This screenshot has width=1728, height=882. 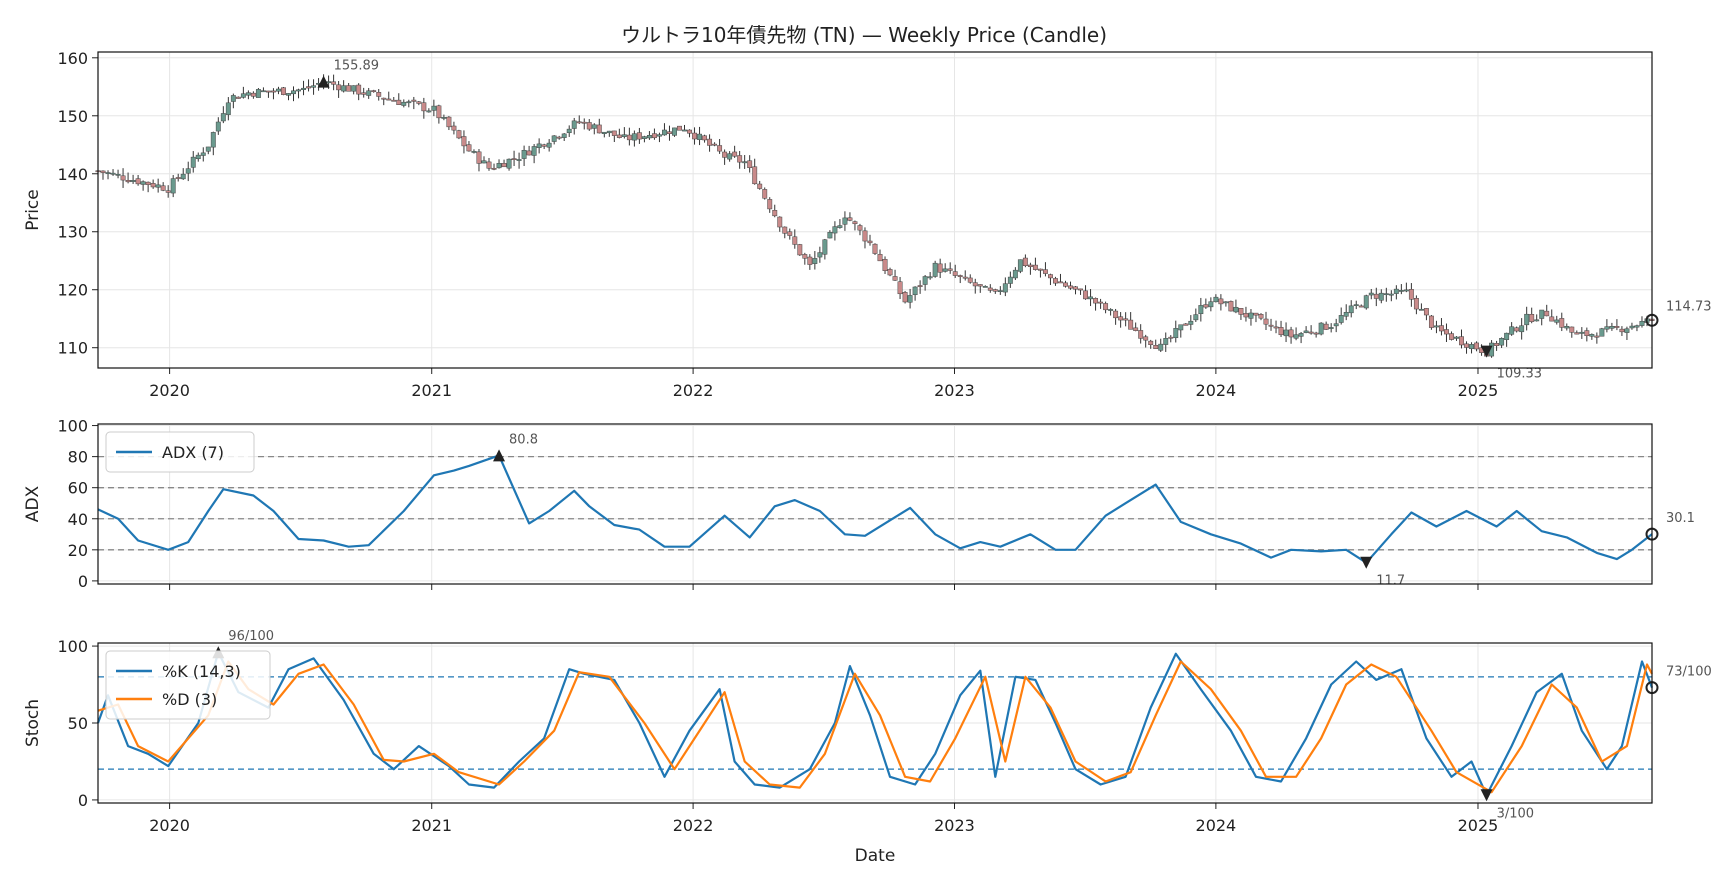 What do you see at coordinates (188, 685) in the screenshot?
I see `legend-box` at bounding box center [188, 685].